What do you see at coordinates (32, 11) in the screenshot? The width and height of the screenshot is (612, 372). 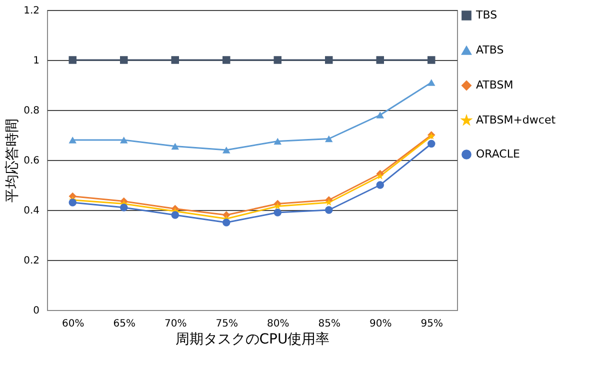 I see `y-tick-label: 1.2` at bounding box center [32, 11].